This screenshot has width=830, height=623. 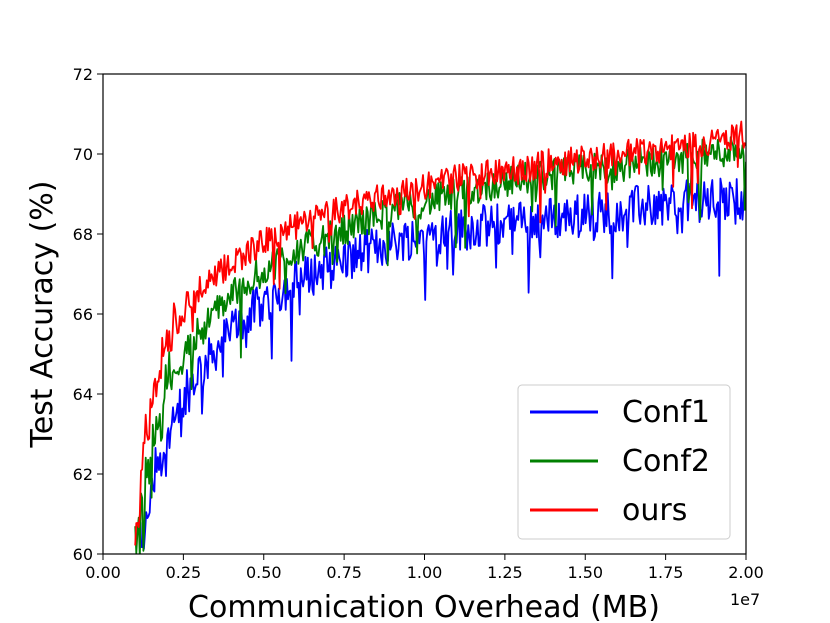 I want to click on x-tick-label: 1.00, so click(x=425, y=572).